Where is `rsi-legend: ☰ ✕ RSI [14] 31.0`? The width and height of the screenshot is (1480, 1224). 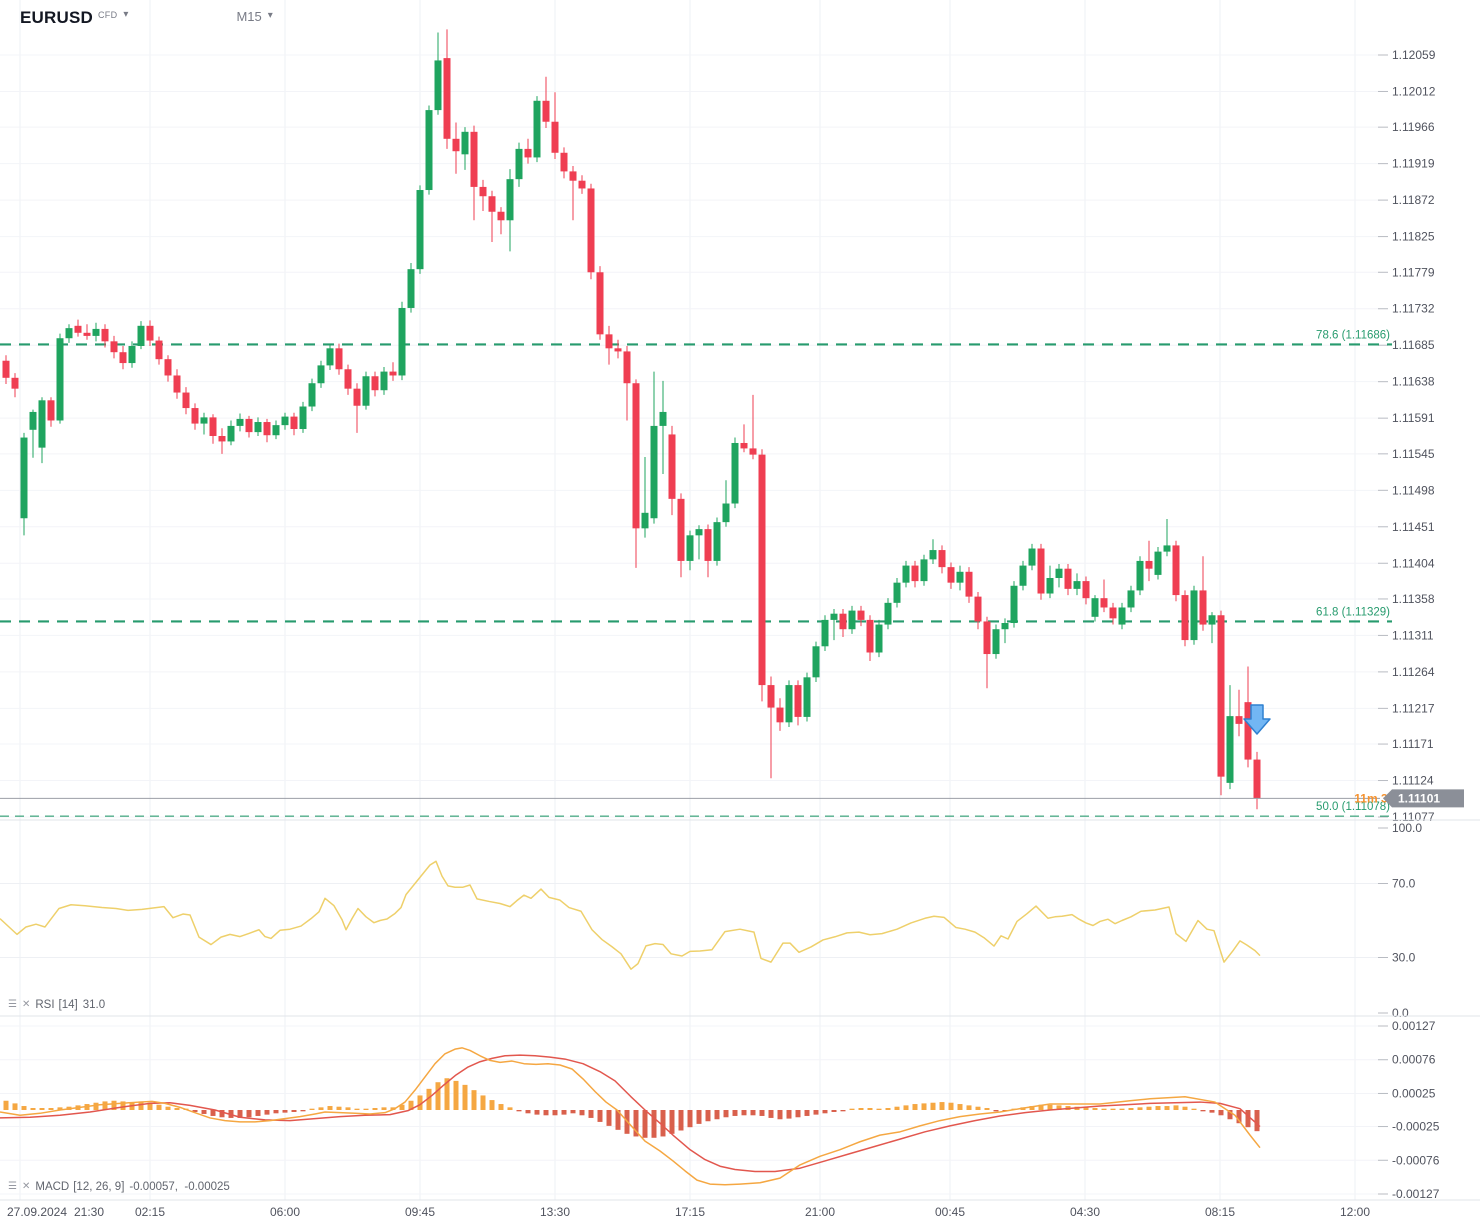
rsi-legend: ☰ ✕ RSI [14] 31.0 is located at coordinates (56, 1005).